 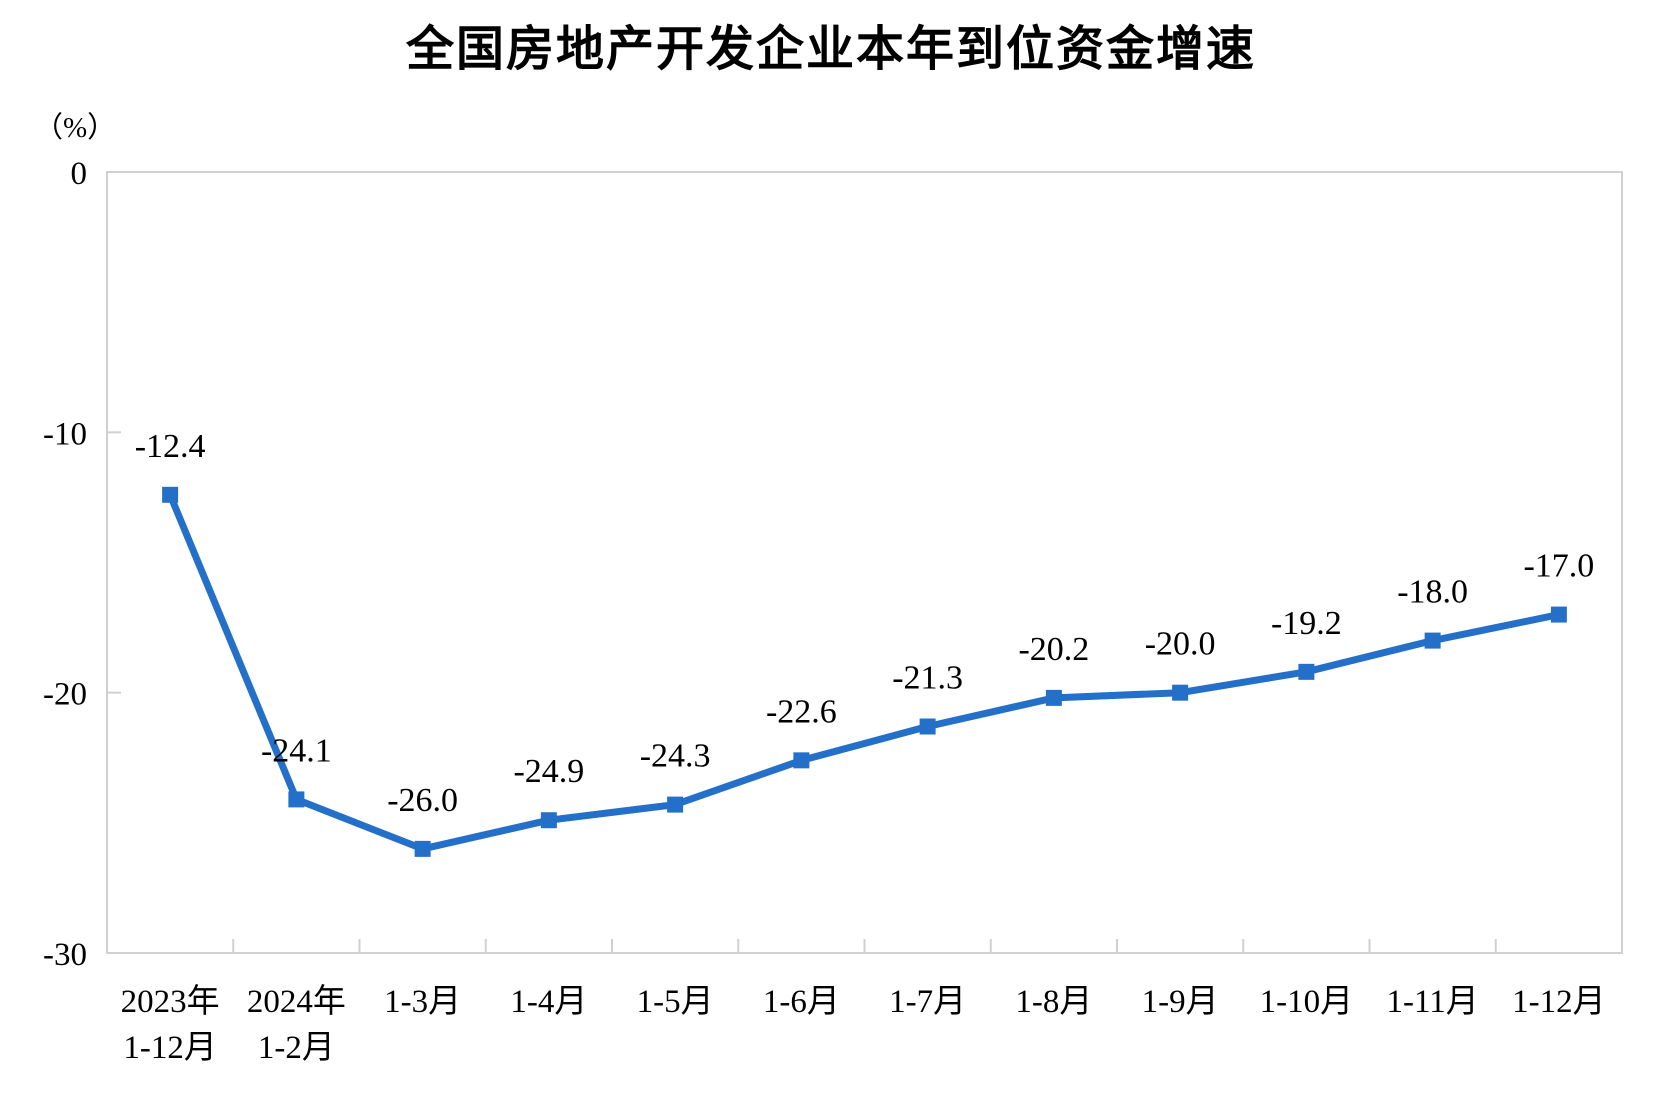 What do you see at coordinates (927, 678) in the screenshot?
I see `data-point-label: -21.3` at bounding box center [927, 678].